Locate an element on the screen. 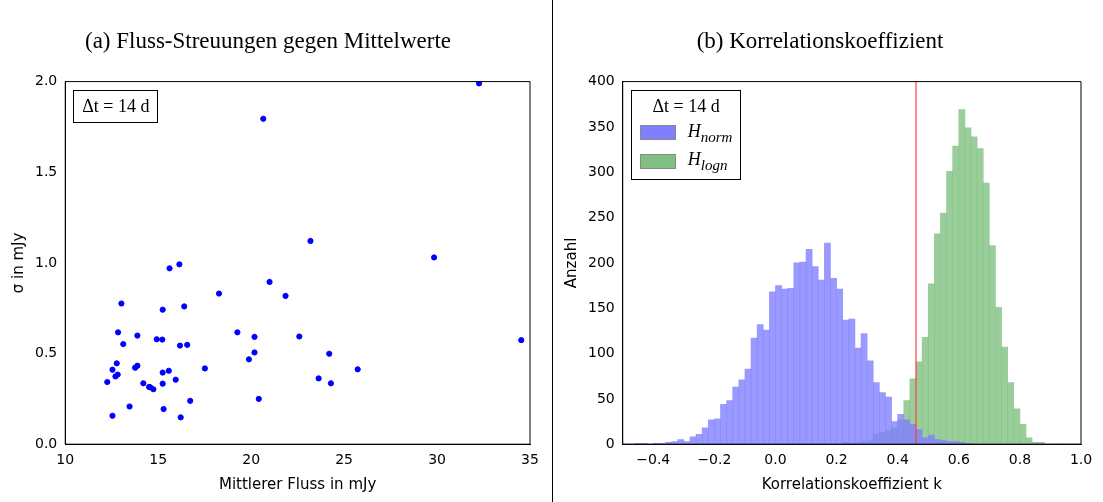  x-tick-label: 35 is located at coordinates (530, 459).